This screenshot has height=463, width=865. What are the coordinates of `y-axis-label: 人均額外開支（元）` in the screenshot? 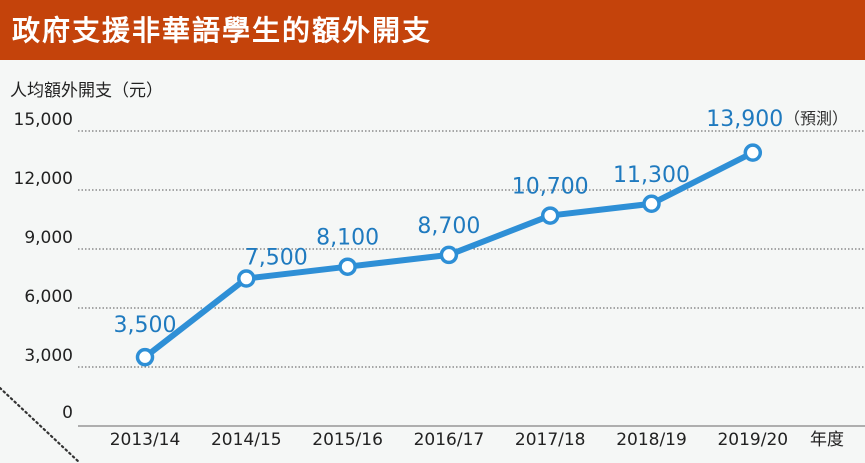 It's located at (86, 91).